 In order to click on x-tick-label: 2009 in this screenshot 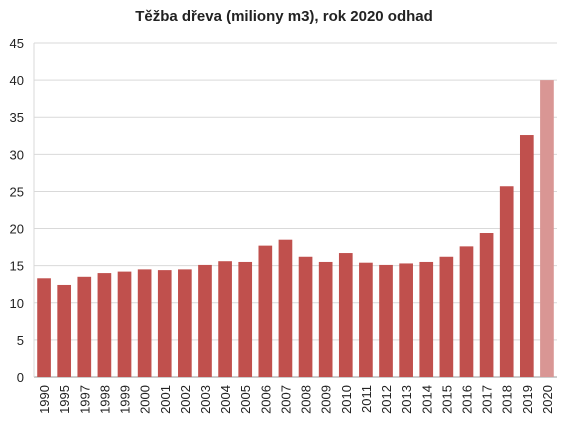, I will do `click(326, 399)`.